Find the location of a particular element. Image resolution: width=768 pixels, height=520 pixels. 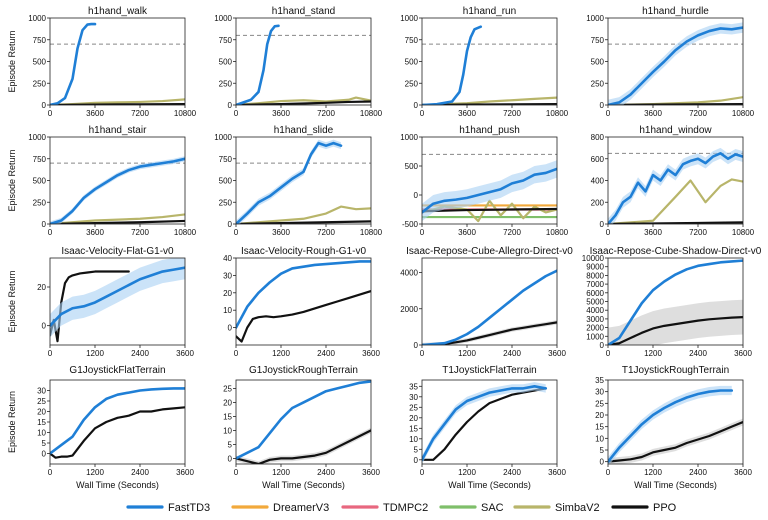

y-tick-label: 2000 is located at coordinates (409, 309).